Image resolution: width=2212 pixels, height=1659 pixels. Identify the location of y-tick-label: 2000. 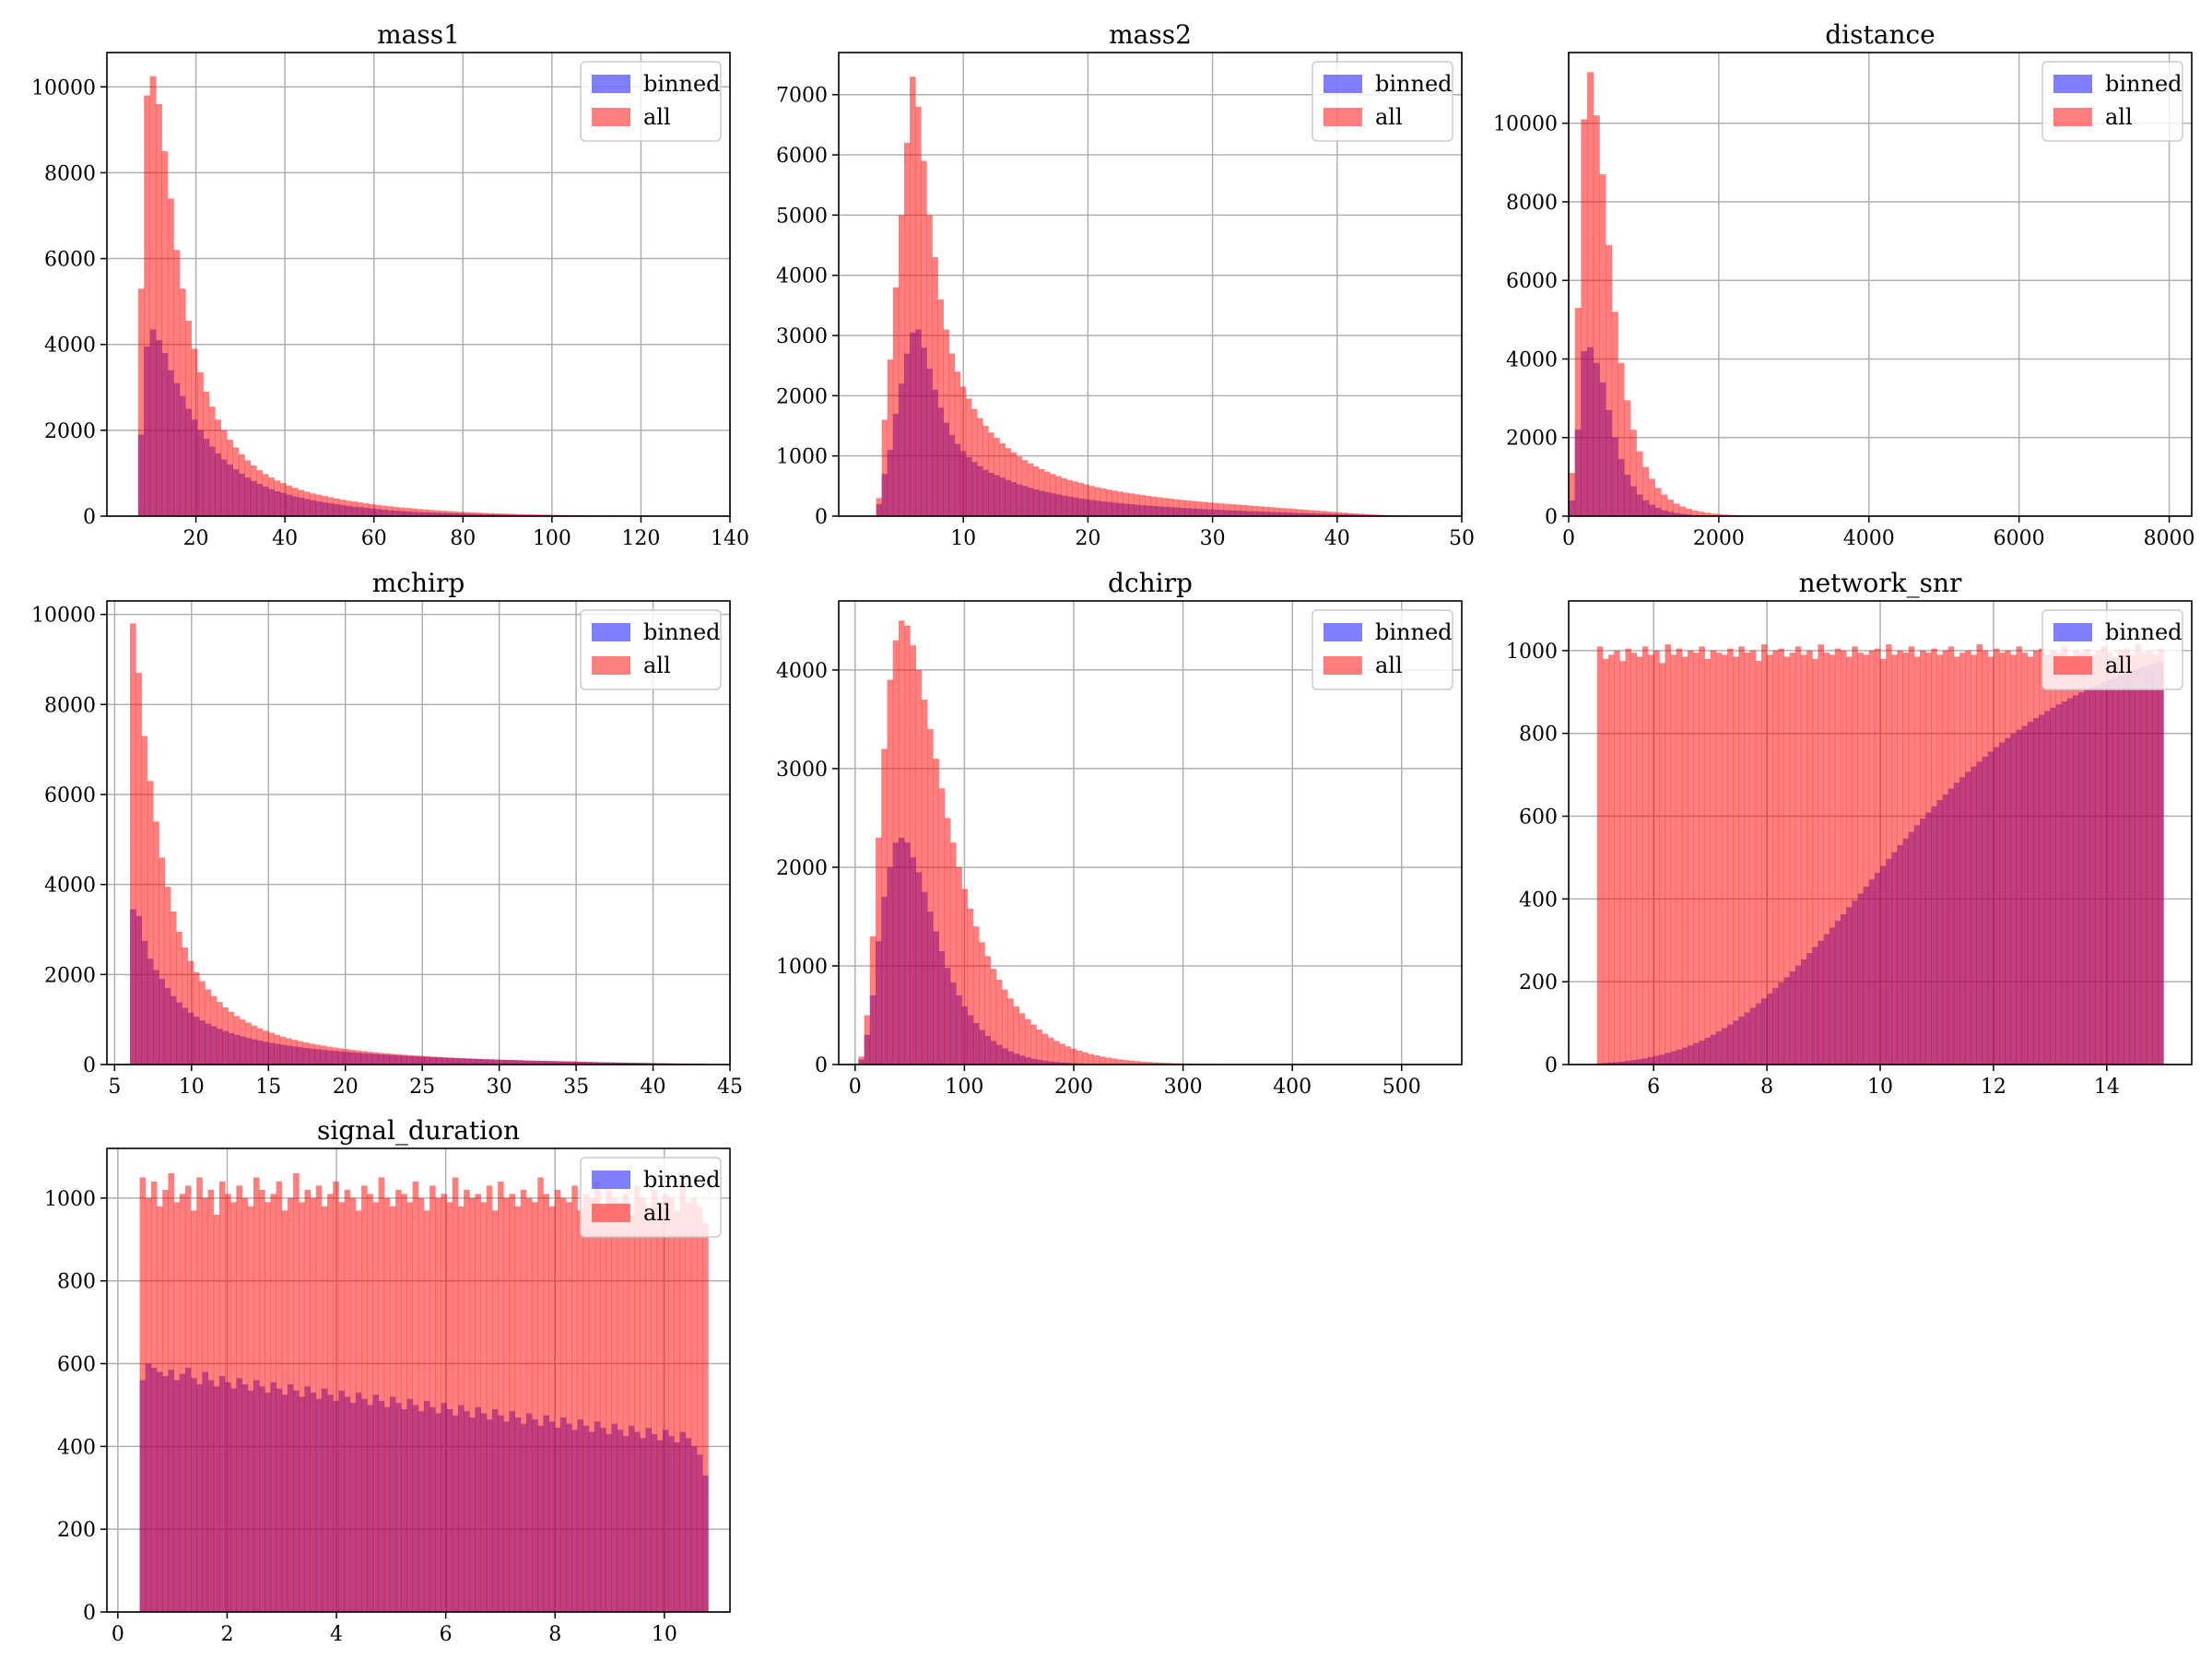
(802, 396).